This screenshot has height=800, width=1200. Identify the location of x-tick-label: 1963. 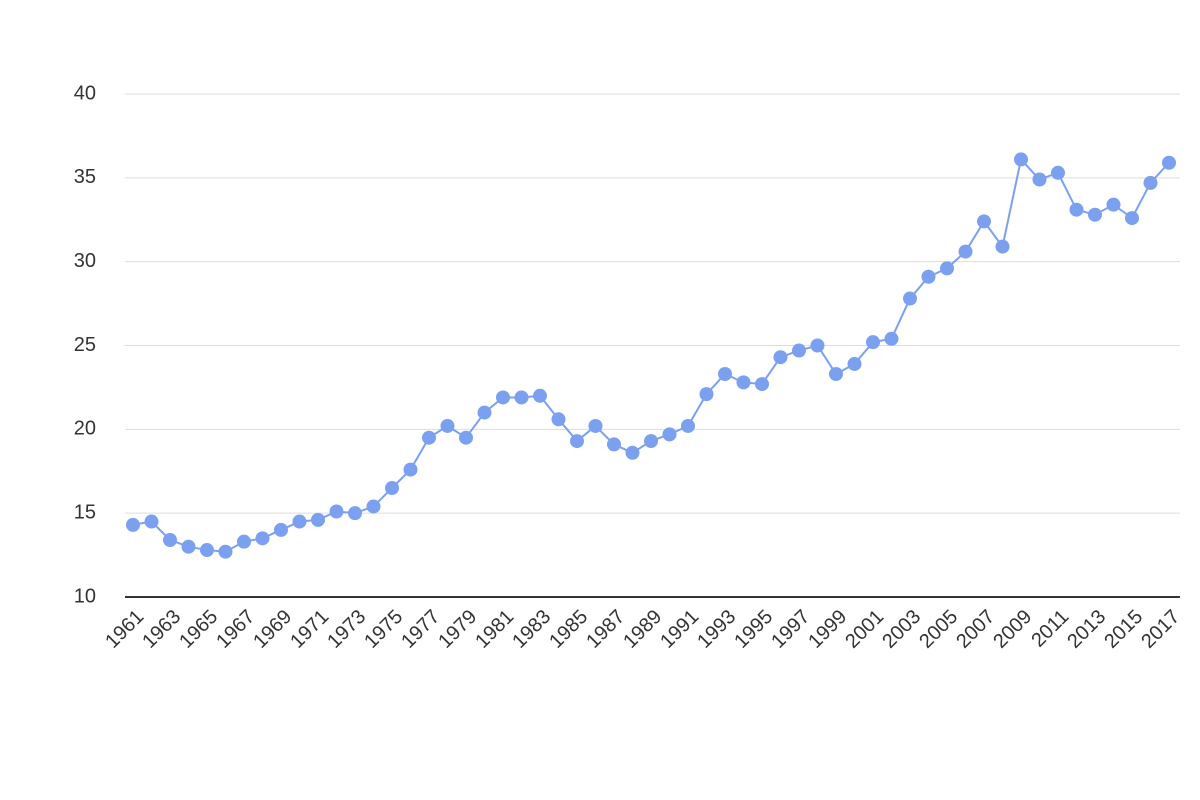
(161, 629).